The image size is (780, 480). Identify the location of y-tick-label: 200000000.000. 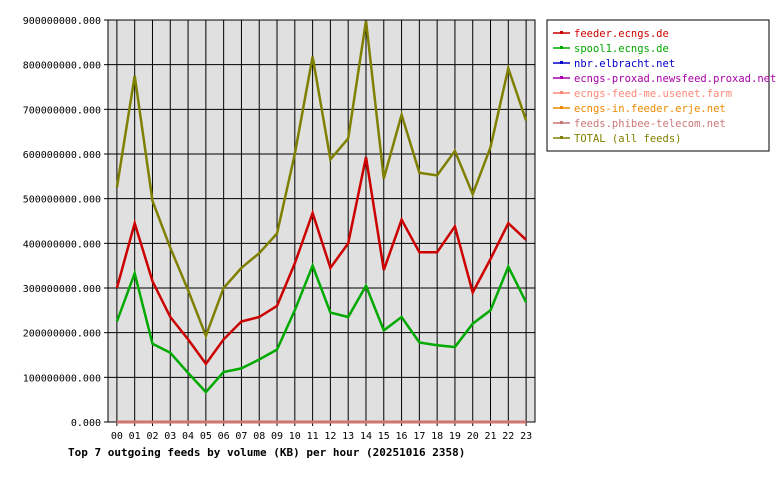
(62, 334).